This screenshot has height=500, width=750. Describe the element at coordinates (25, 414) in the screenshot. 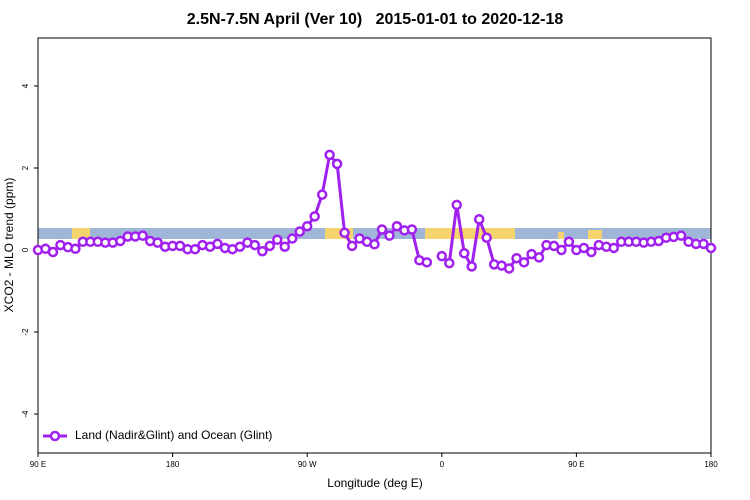

I see `y-tick-label: -4` at that location.